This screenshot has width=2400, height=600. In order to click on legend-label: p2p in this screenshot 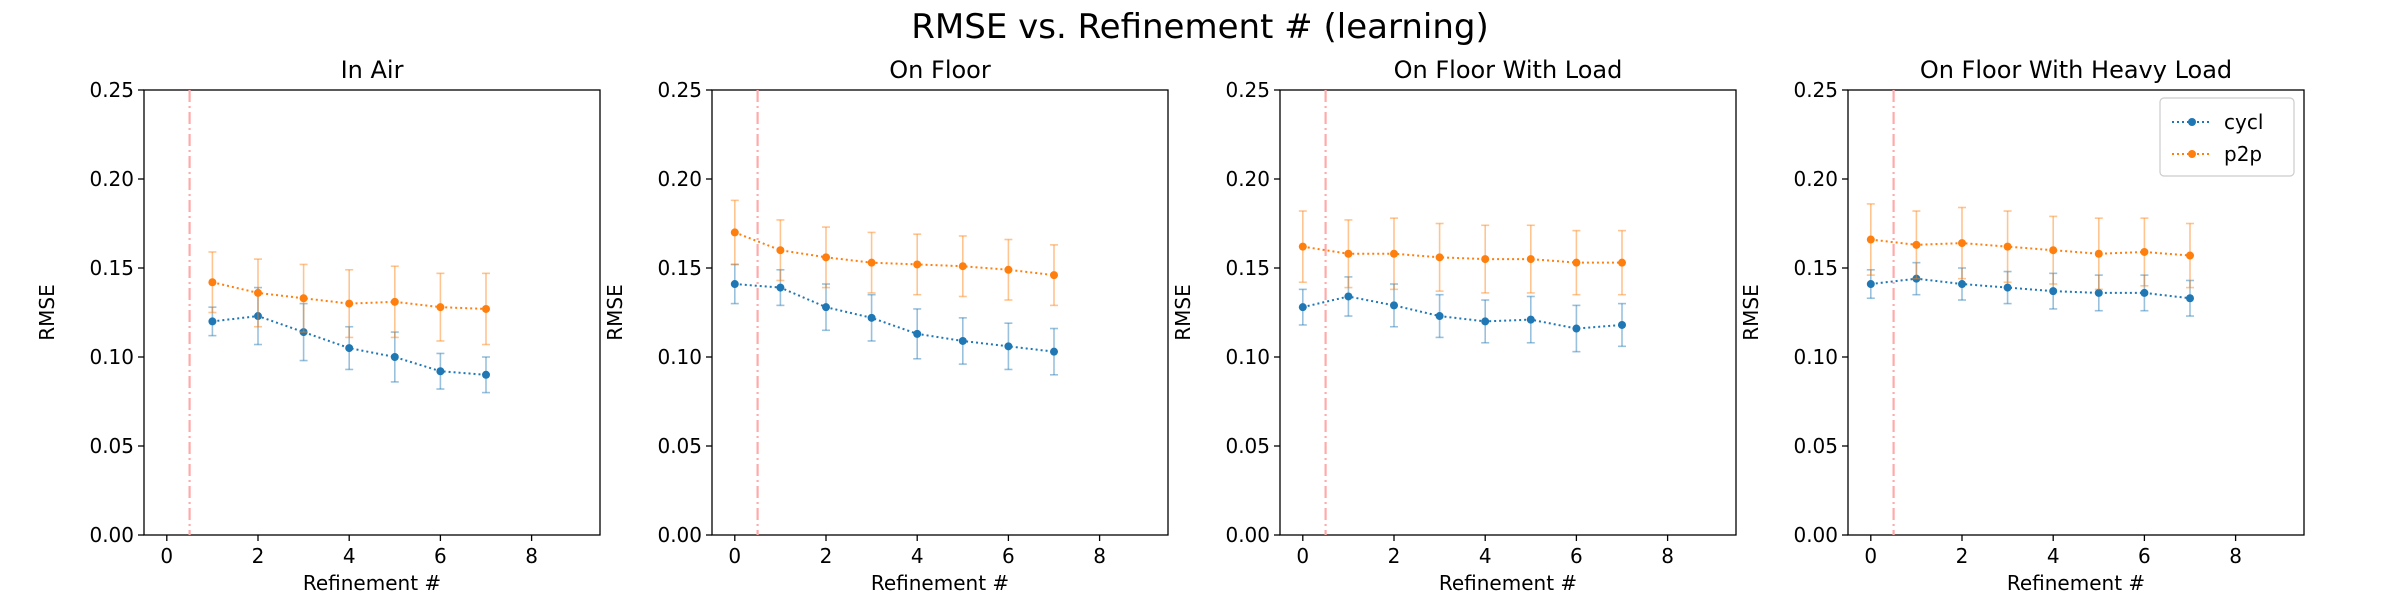, I will do `click(2243, 154)`.